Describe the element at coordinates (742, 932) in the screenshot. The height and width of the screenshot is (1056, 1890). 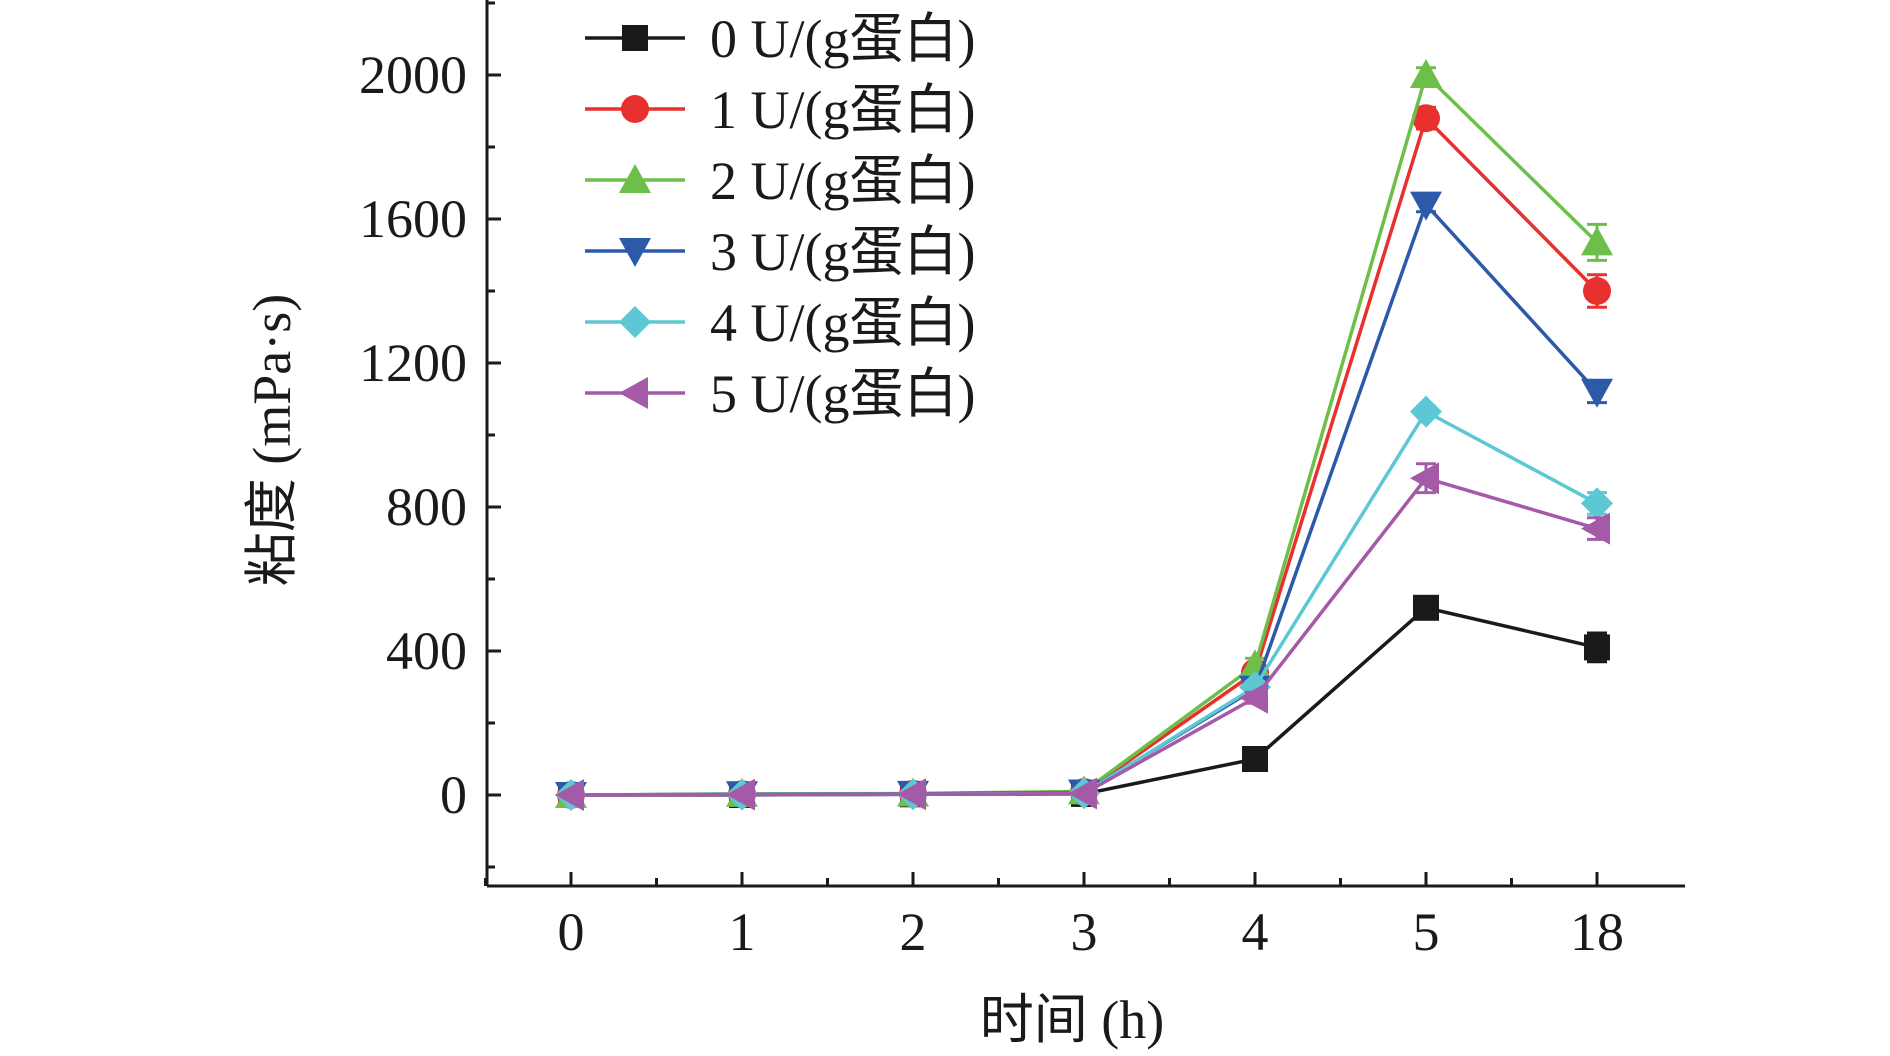
I see `x-tick-label: 1` at that location.